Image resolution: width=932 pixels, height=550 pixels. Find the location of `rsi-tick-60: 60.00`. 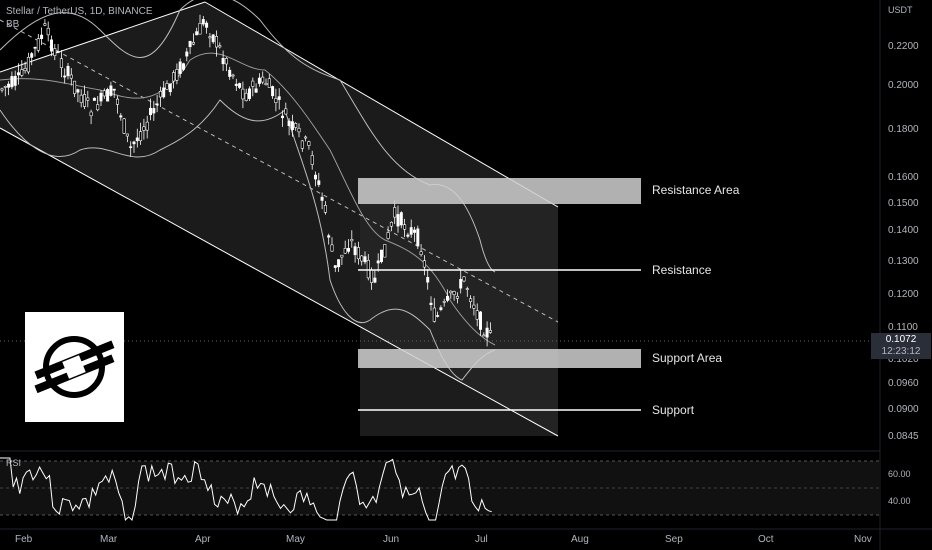

rsi-tick-60: 60.00 is located at coordinates (899, 474).